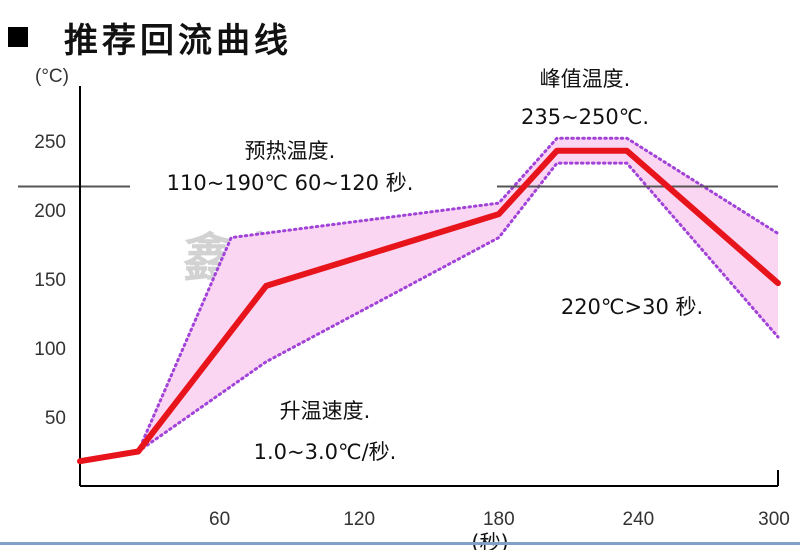  What do you see at coordinates (290, 151) in the screenshot?
I see `preheat-label: 预热温度.` at bounding box center [290, 151].